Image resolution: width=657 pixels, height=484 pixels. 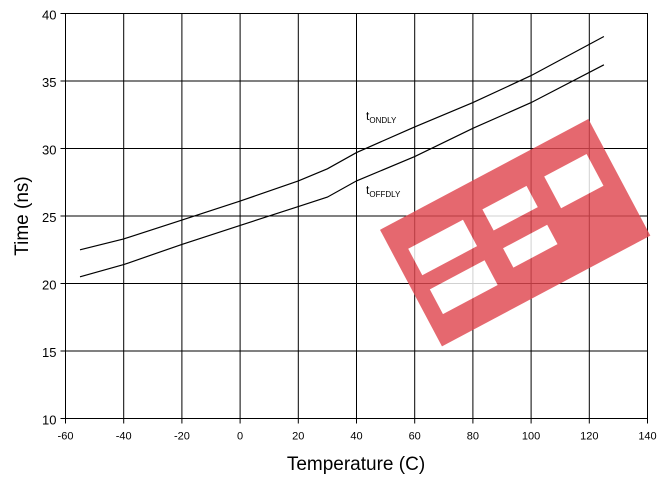 I want to click on x-tick-label: 120, so click(x=589, y=437).